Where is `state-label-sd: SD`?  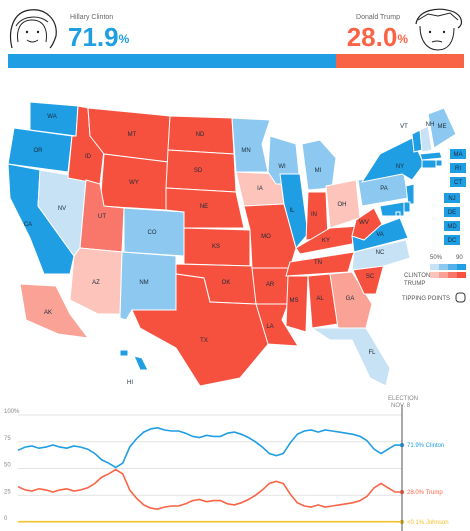 state-label-sd: SD is located at coordinates (198, 171).